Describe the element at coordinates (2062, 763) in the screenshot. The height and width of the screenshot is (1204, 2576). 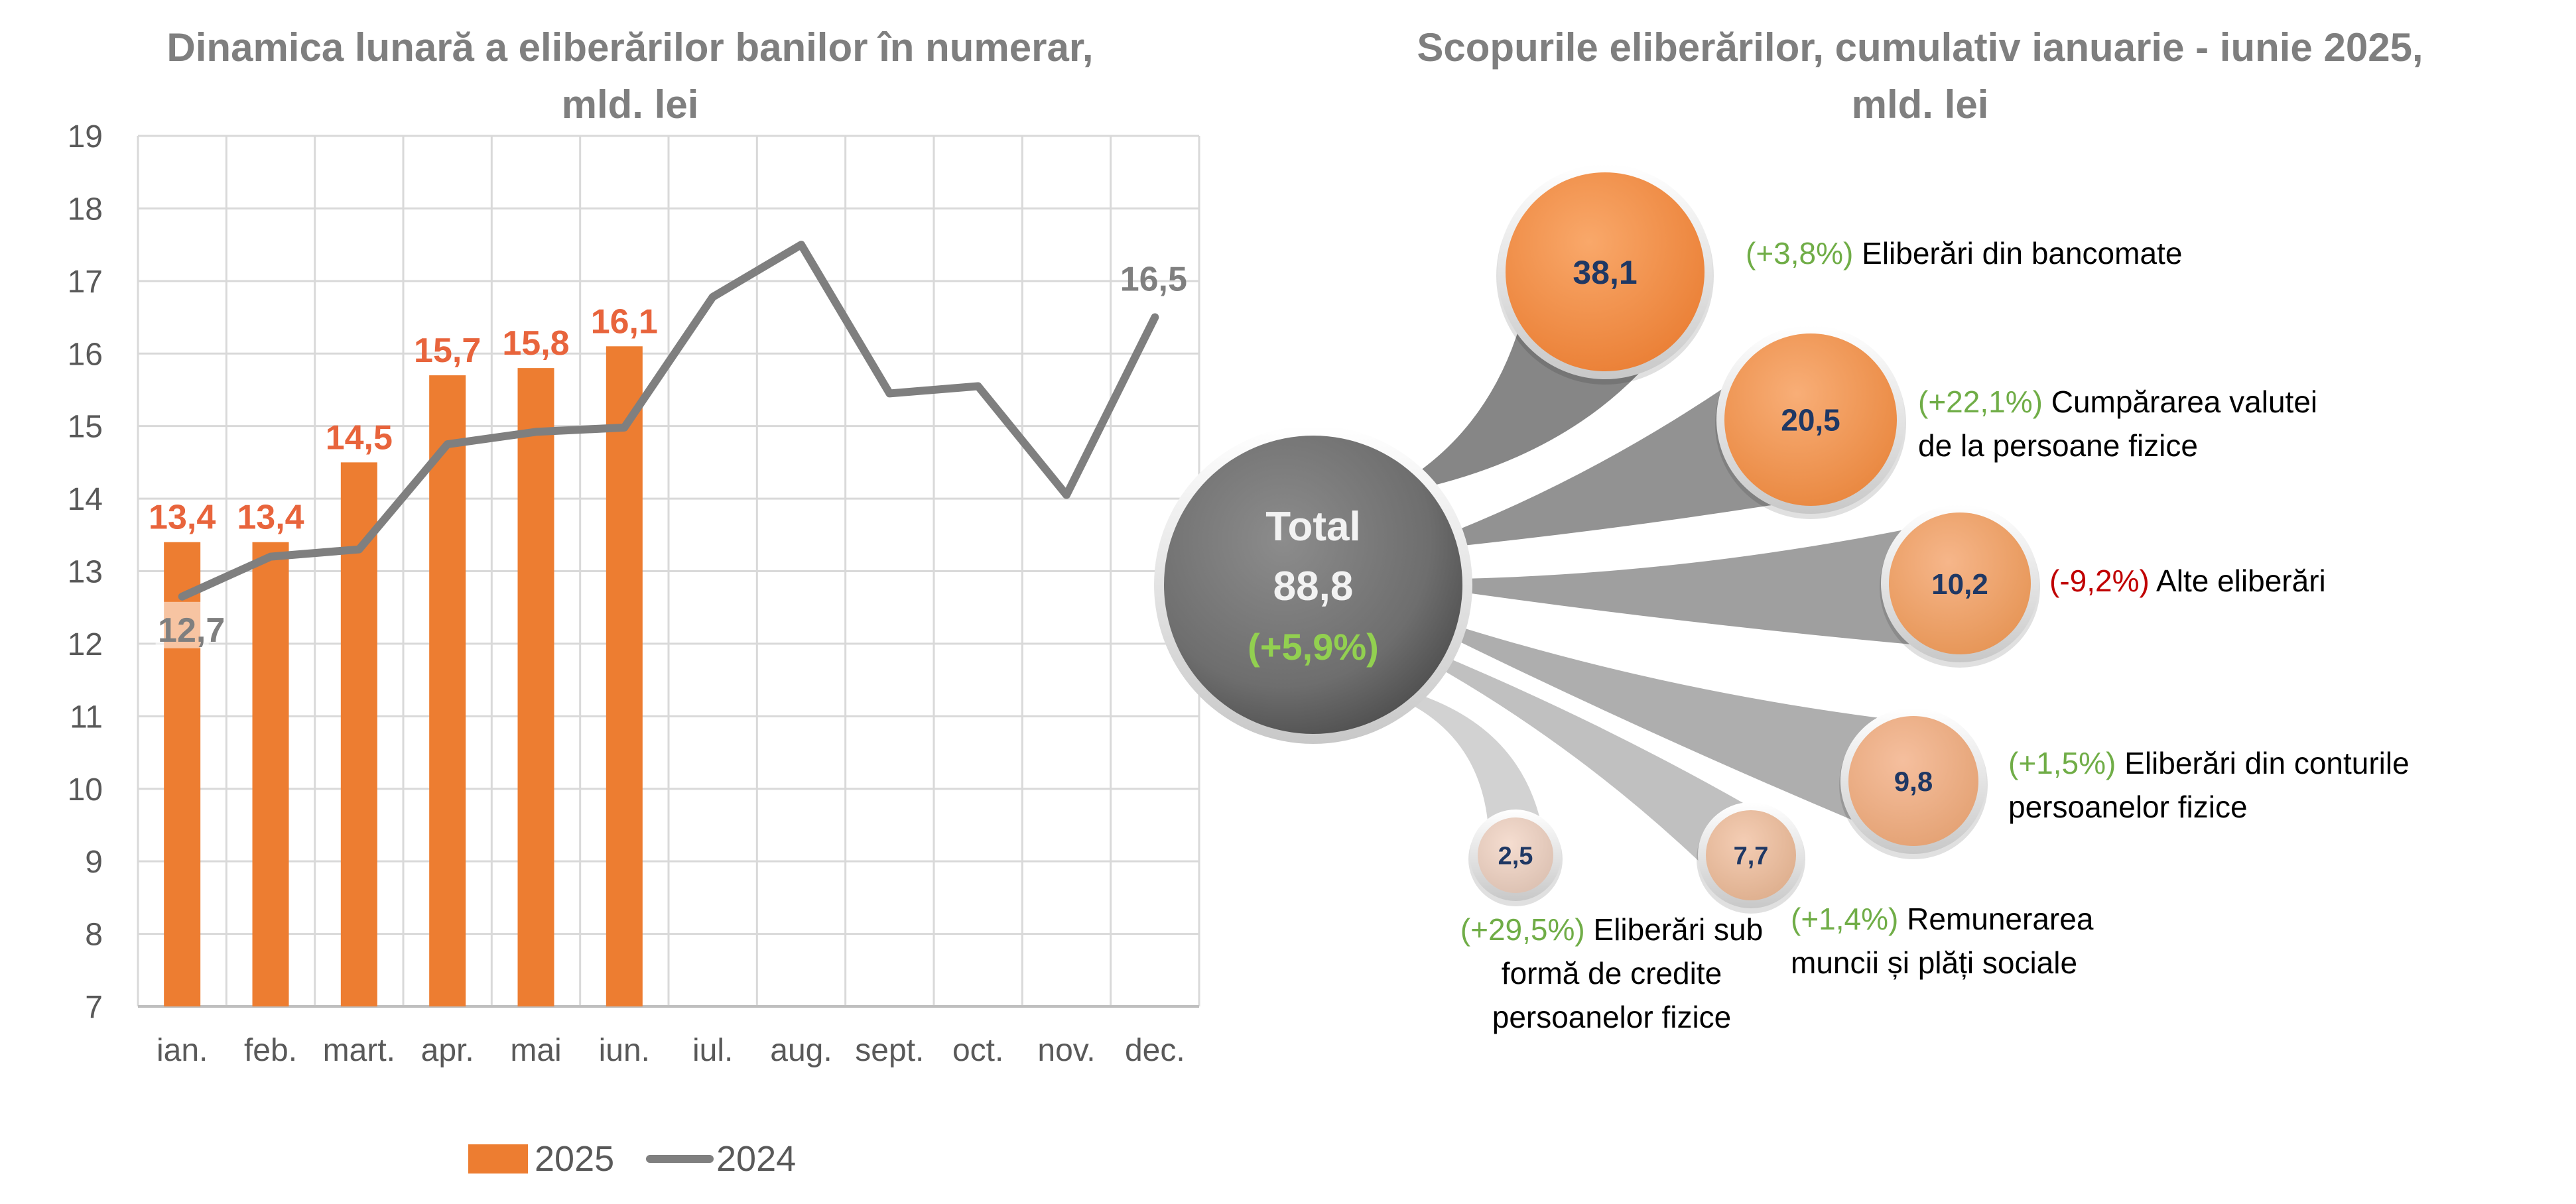
I see `bubble-change: (+1,5%)` at that location.